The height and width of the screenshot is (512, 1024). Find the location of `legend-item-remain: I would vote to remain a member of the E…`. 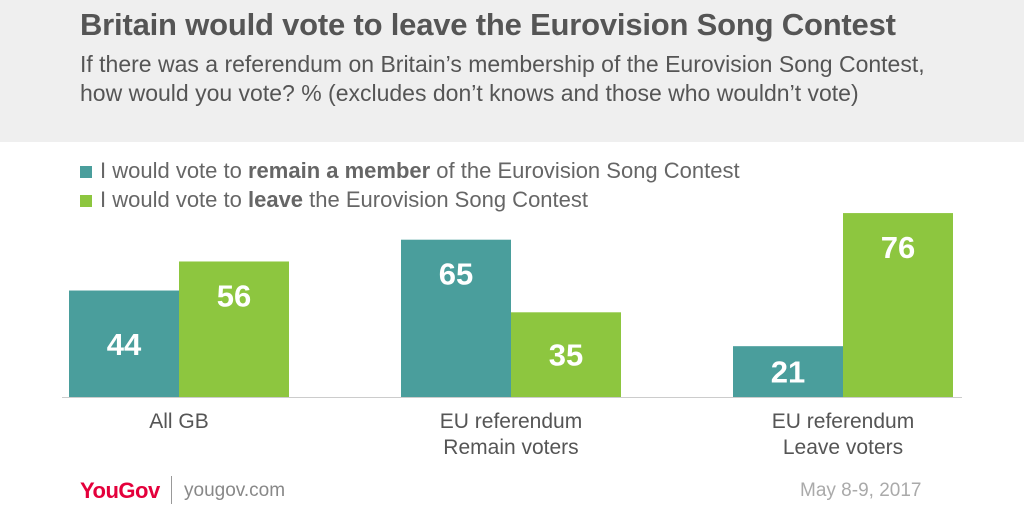

legend-item-remain: I would vote to remain a member of the E… is located at coordinates (410, 170).